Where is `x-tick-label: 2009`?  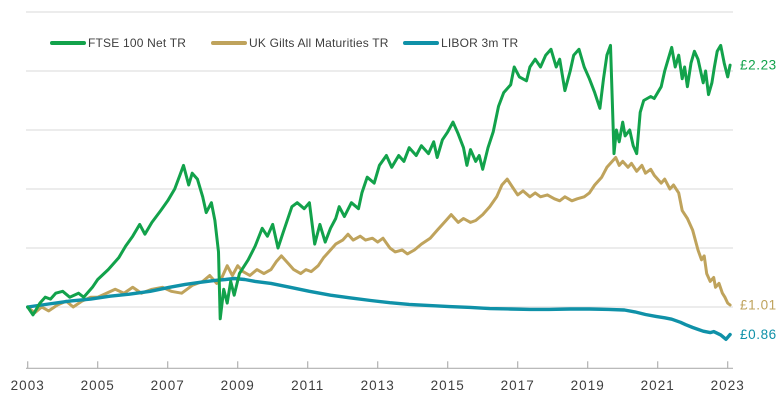
x-tick-label: 2009 is located at coordinates (238, 385).